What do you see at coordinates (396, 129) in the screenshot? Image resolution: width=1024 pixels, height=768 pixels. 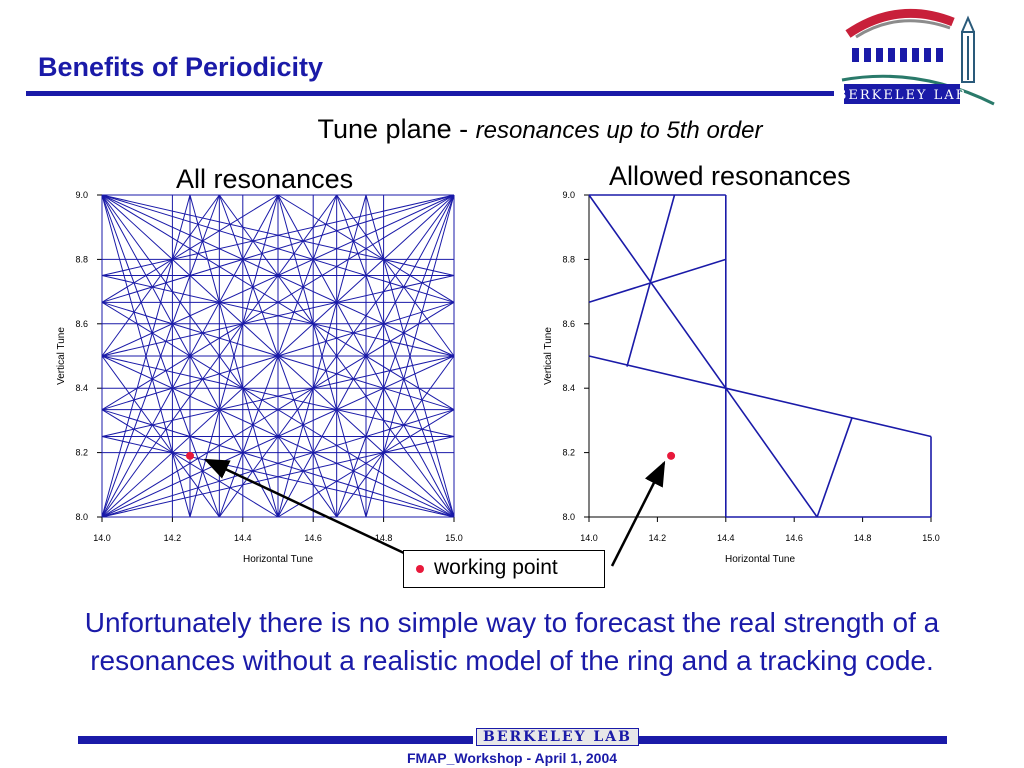 I see `subtitle-main: Tune plane -` at bounding box center [396, 129].